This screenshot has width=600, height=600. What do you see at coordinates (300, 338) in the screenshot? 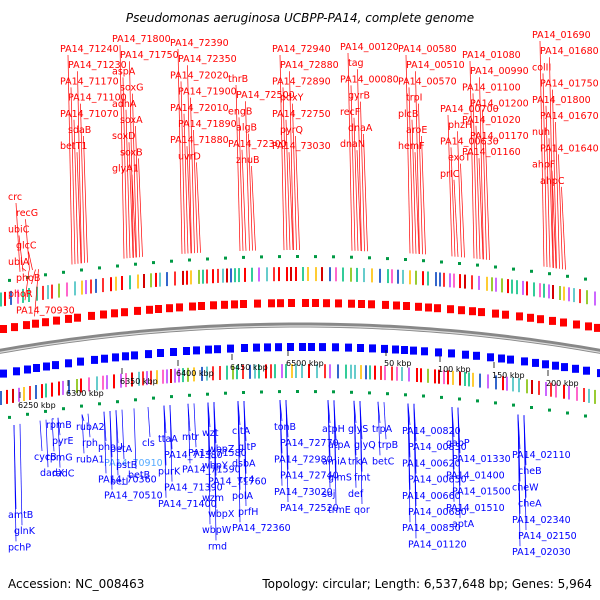
I see `backbone-arc` at bounding box center [300, 338].